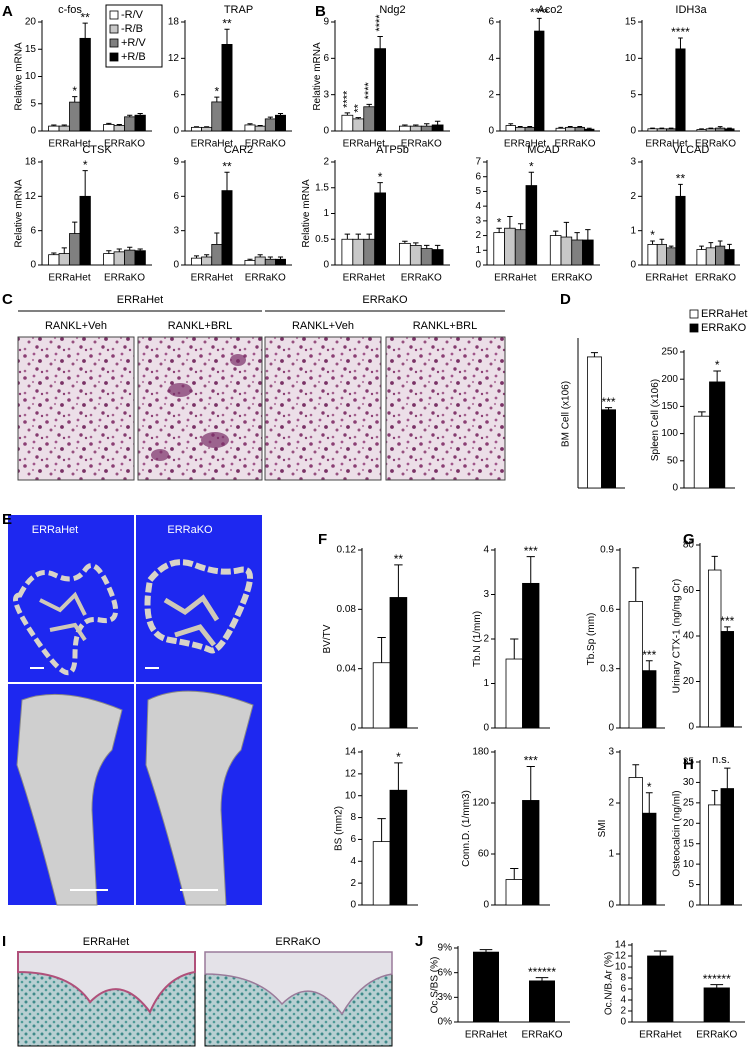 This screenshot has width=754, height=1050. Describe the element at coordinates (4, 941) in the screenshot. I see `panel-label: I` at that location.